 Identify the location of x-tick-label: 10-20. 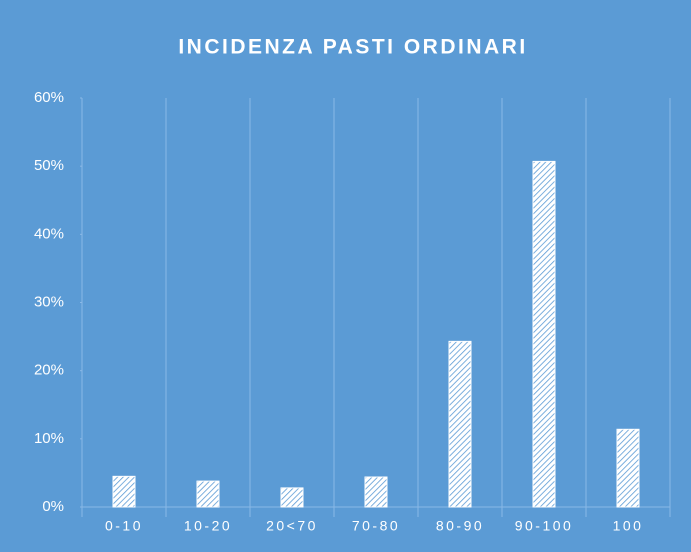
(208, 526).